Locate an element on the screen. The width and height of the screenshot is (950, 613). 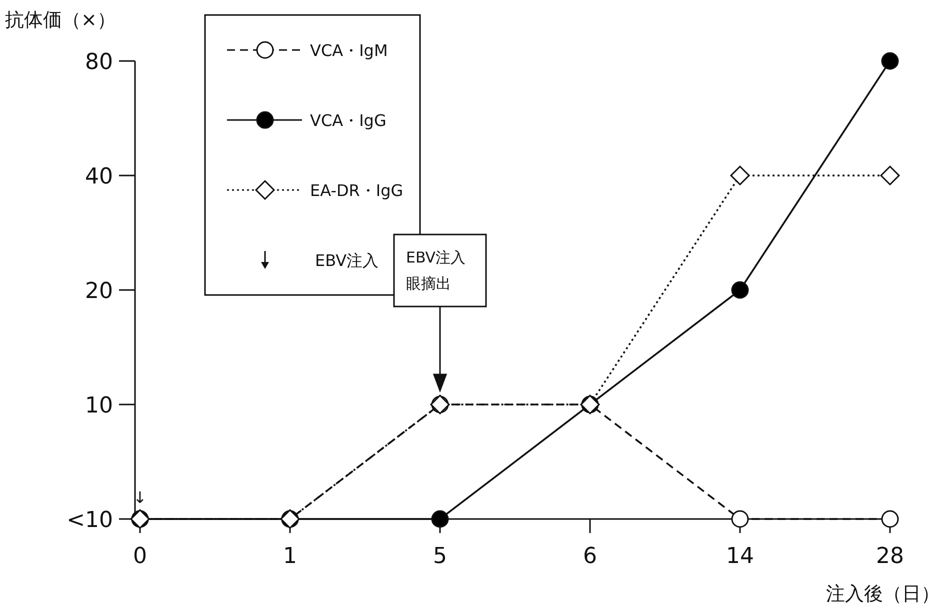
x-tick-label: 5 is located at coordinates (440, 556).